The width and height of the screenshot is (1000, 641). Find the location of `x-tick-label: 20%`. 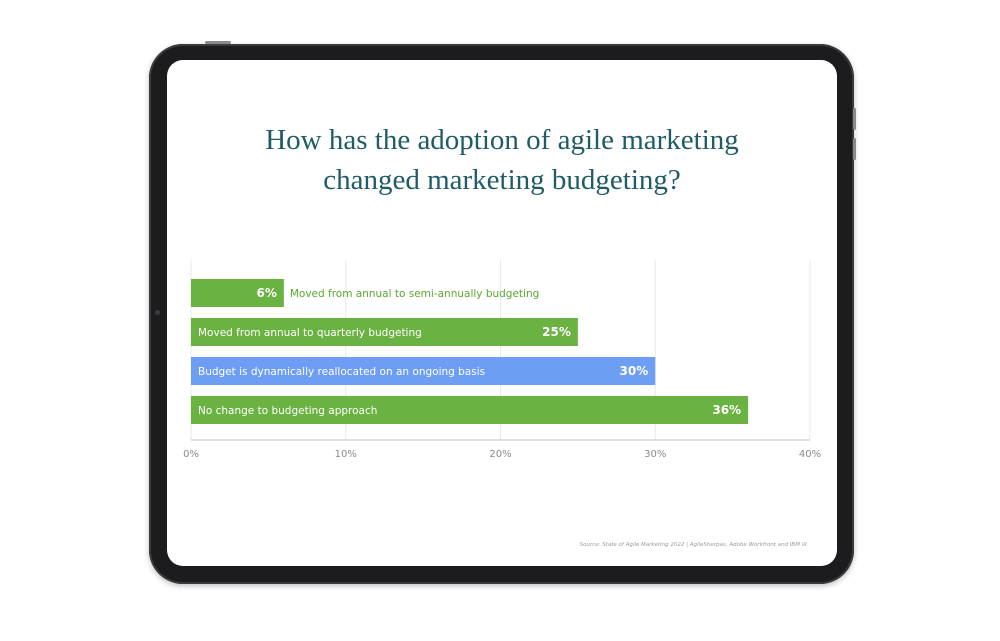

x-tick-label: 20% is located at coordinates (500, 454).